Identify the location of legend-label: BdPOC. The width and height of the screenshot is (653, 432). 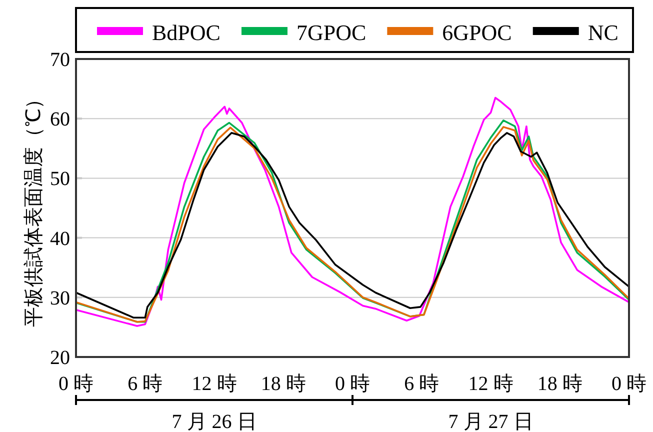
(186, 32).